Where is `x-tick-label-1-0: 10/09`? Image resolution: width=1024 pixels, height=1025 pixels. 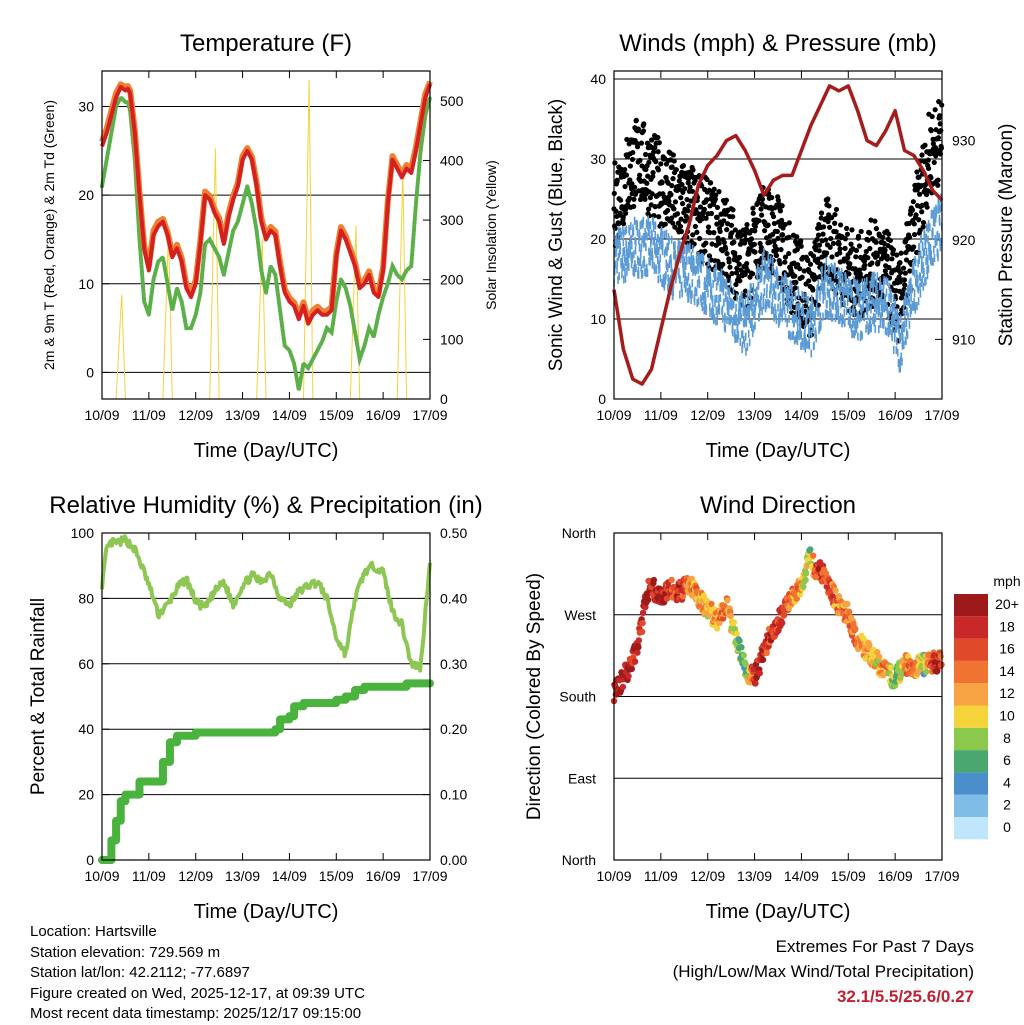
x-tick-label-1-0: 10/09 is located at coordinates (613, 415).